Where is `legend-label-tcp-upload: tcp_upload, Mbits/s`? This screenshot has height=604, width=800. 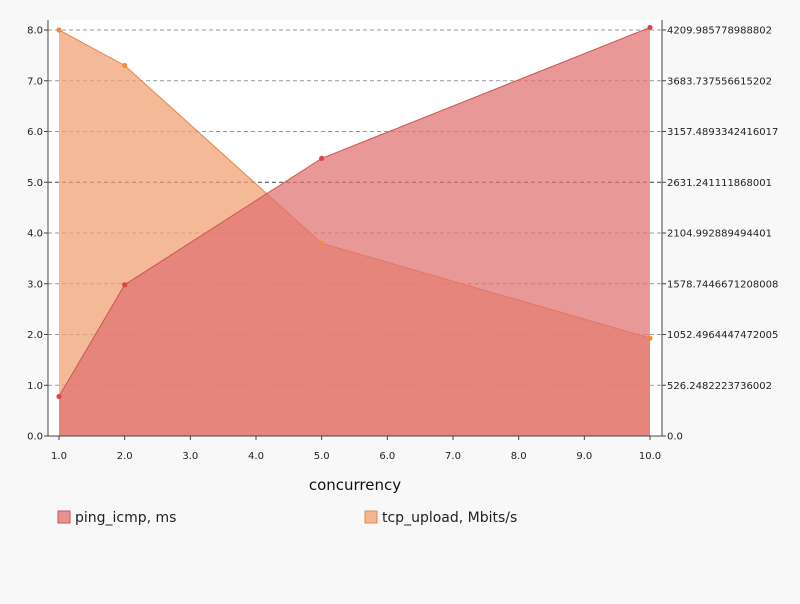
legend-label-tcp-upload: tcp_upload, Mbits/s is located at coordinates (449, 518).